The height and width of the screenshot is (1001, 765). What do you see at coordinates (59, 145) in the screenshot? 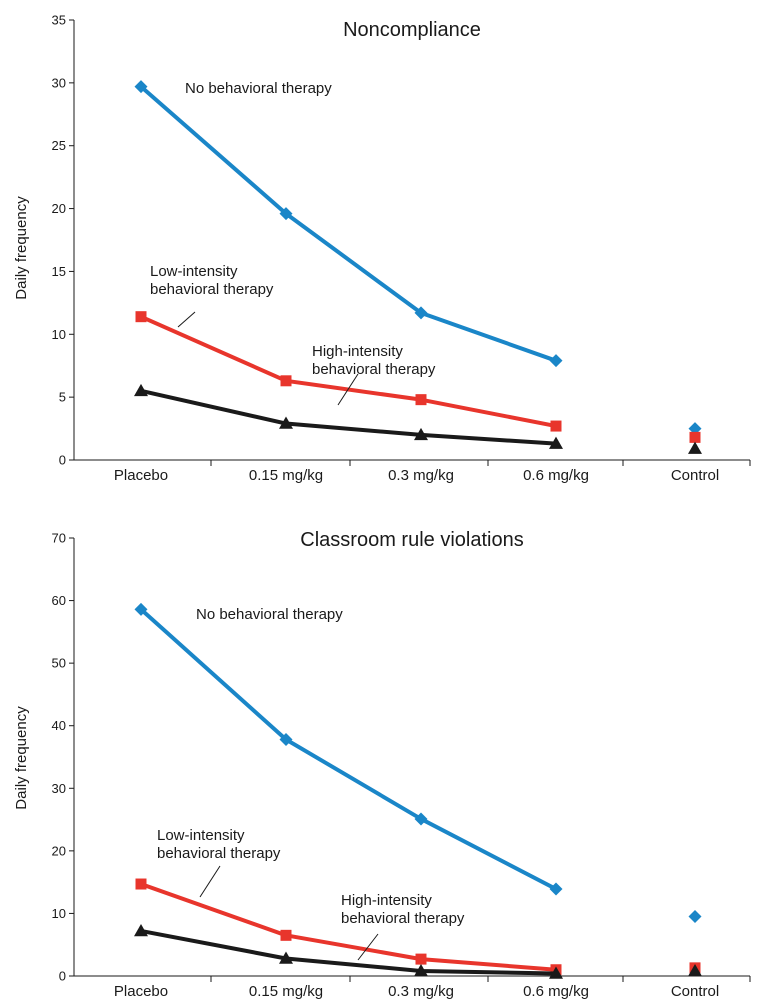
I see `y-tick-label: 25` at bounding box center [59, 145].